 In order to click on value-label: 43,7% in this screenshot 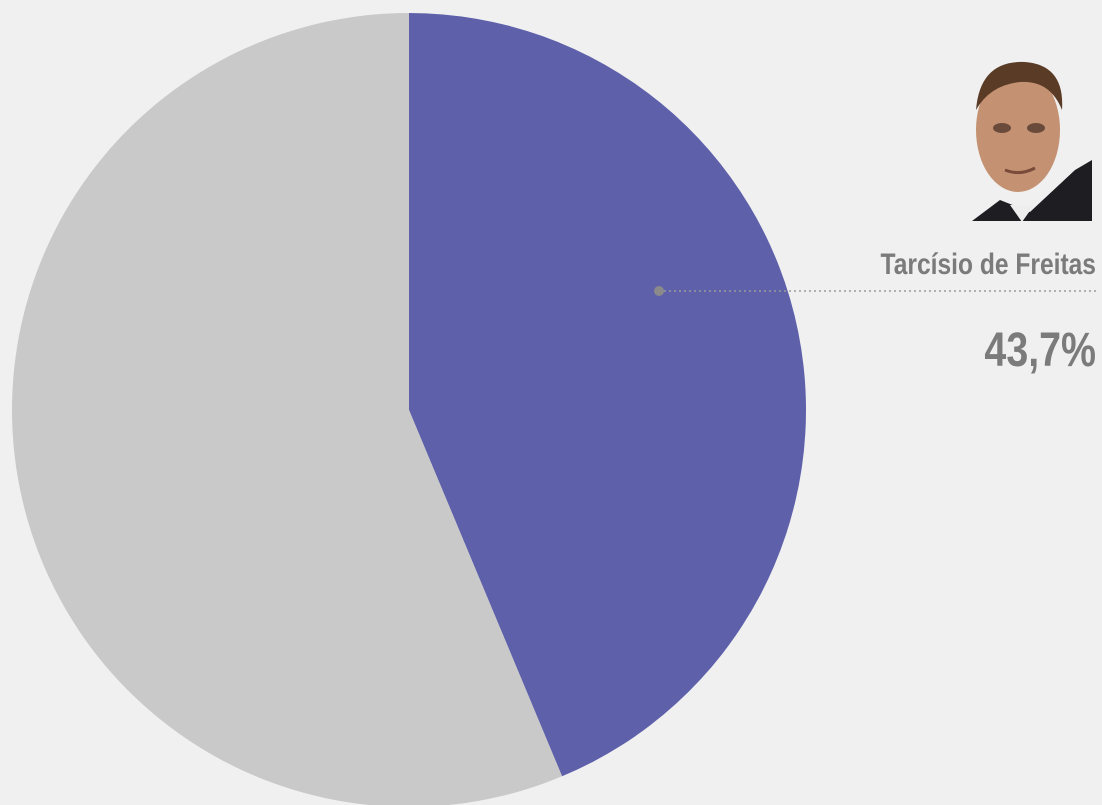, I will do `click(1040, 350)`.